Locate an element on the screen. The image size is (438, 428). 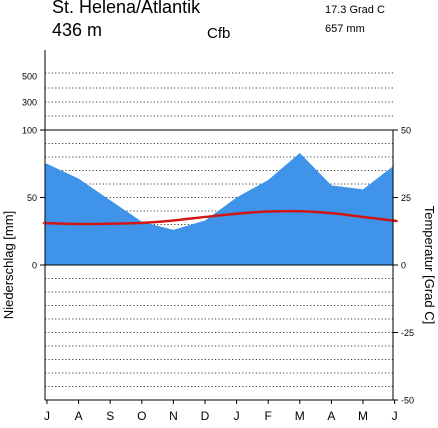
month-label: F is located at coordinates (268, 416).